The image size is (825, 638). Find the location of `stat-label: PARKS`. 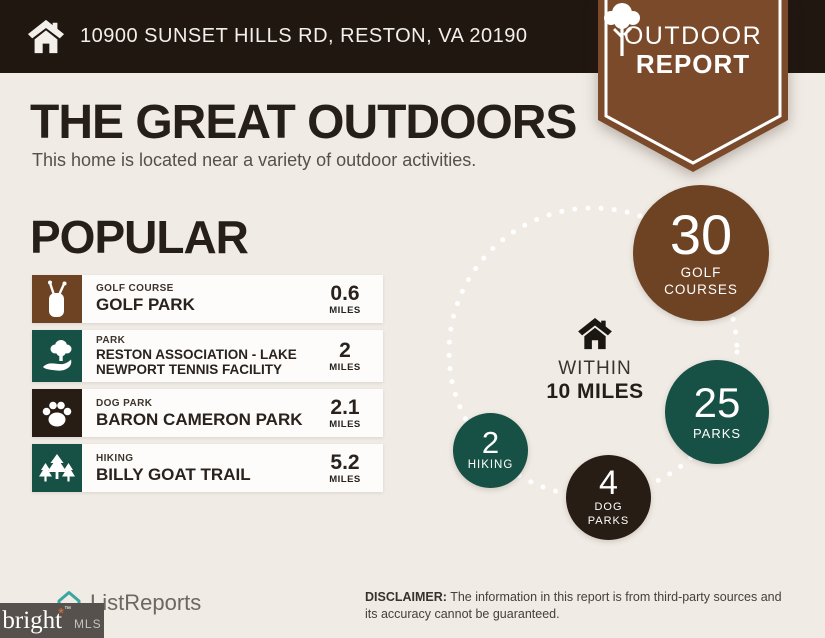

stat-label: PARKS is located at coordinates (717, 433).